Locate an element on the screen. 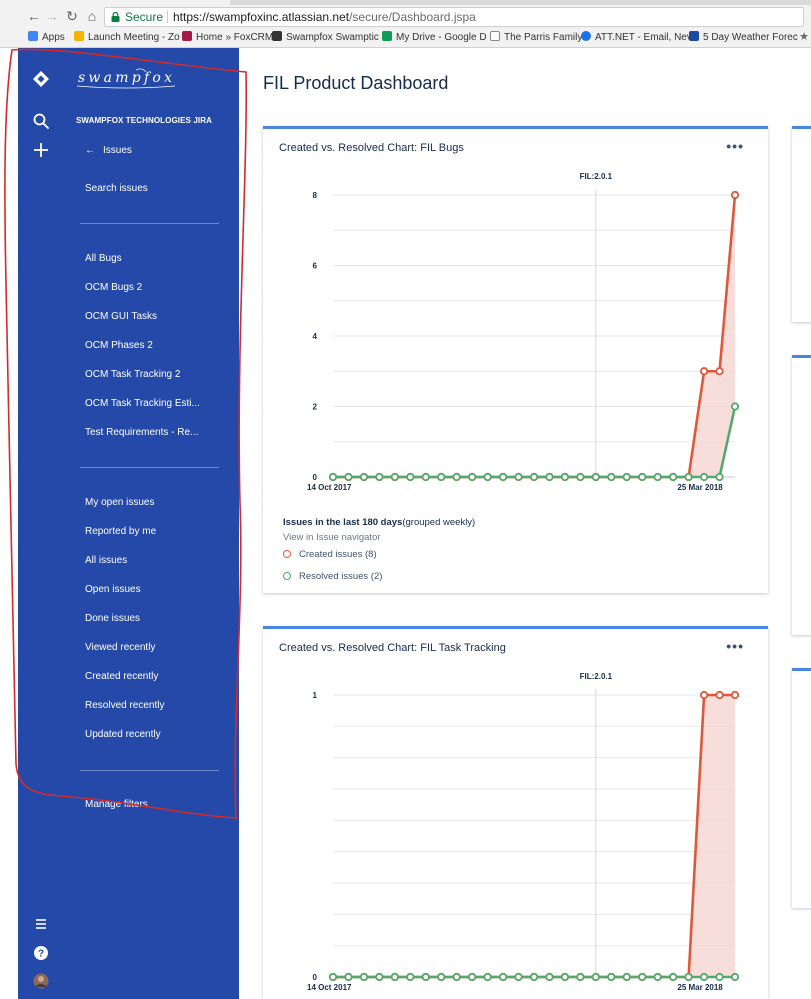 This screenshot has width=811, height=999. filter-viewed-recently: Viewed recently is located at coordinates (120, 647).